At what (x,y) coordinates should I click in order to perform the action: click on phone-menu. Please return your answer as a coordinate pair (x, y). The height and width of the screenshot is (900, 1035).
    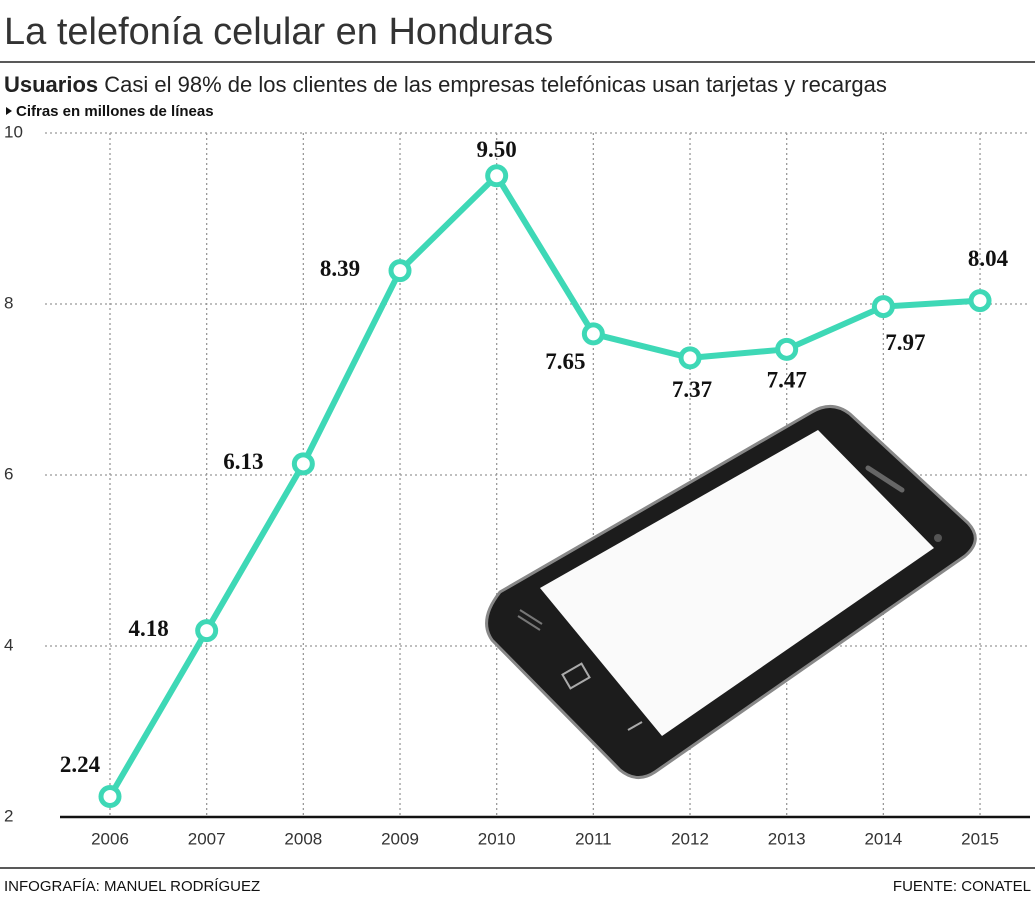
    Looking at the image, I should click on (530, 620).